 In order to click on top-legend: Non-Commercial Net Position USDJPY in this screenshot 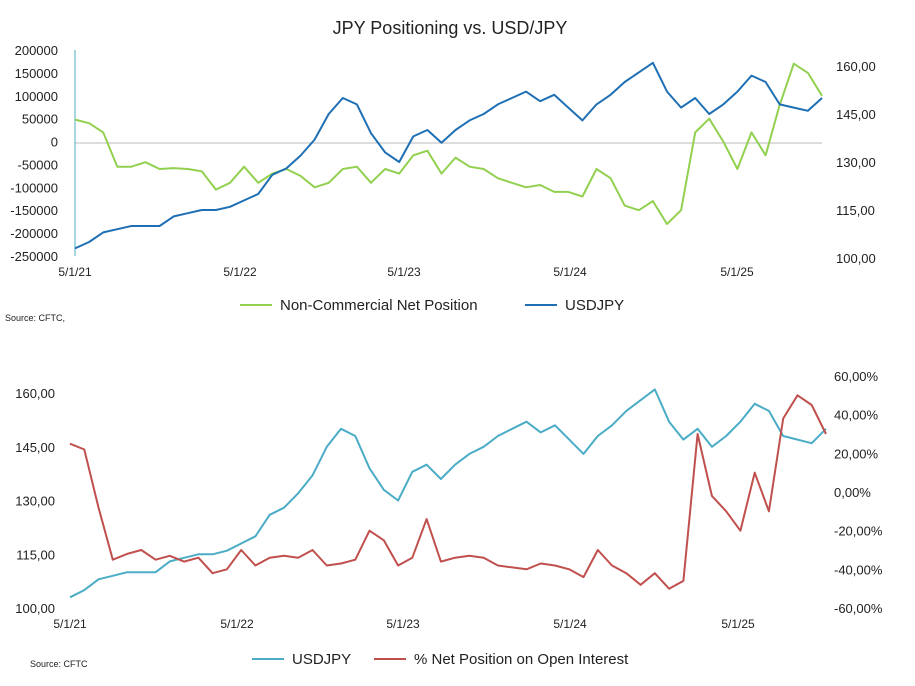, I will do `click(432, 305)`.